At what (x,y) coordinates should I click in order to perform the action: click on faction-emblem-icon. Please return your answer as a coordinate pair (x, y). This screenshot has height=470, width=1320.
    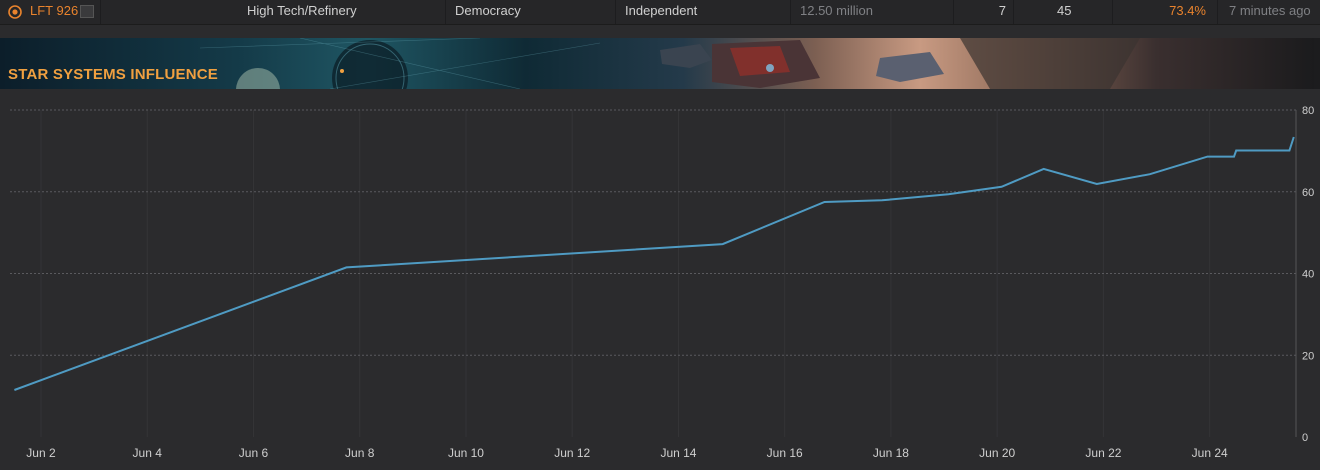
    Looking at the image, I should click on (15, 12).